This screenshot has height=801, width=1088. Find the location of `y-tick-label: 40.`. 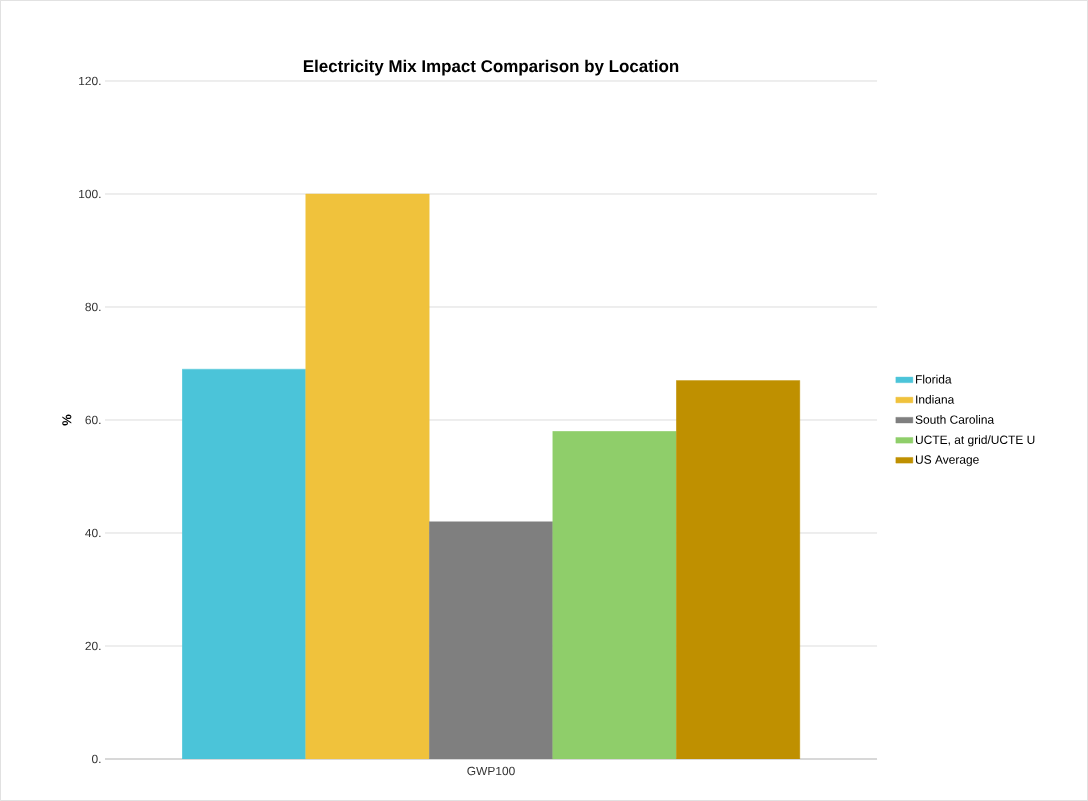

y-tick-label: 40. is located at coordinates (93, 533).